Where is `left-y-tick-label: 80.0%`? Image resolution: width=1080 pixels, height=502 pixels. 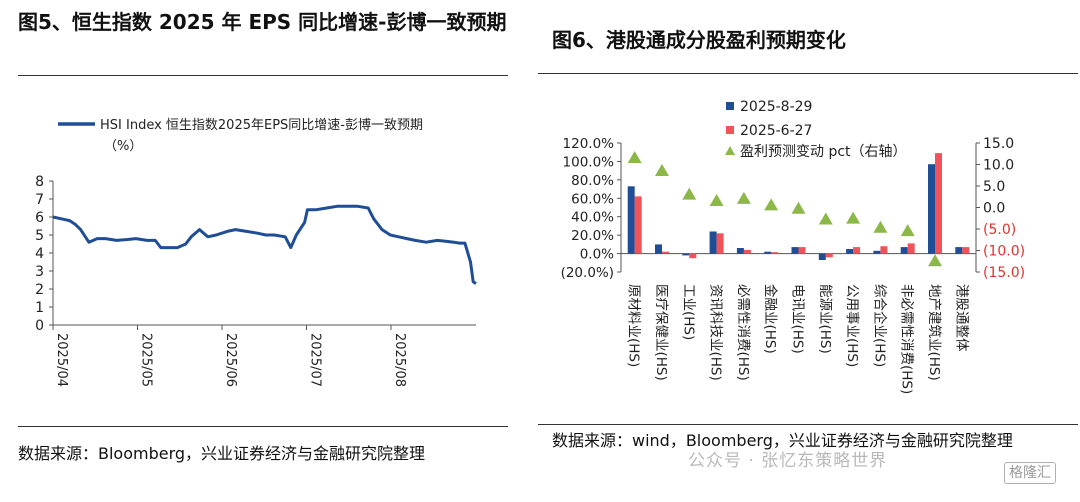
left-y-tick-label: 80.0% is located at coordinates (592, 181).